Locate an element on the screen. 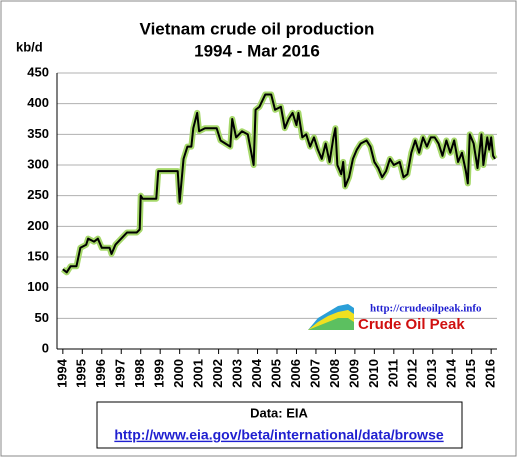 The width and height of the screenshot is (518, 459). x-tick-label: 1995 is located at coordinates (81, 373).